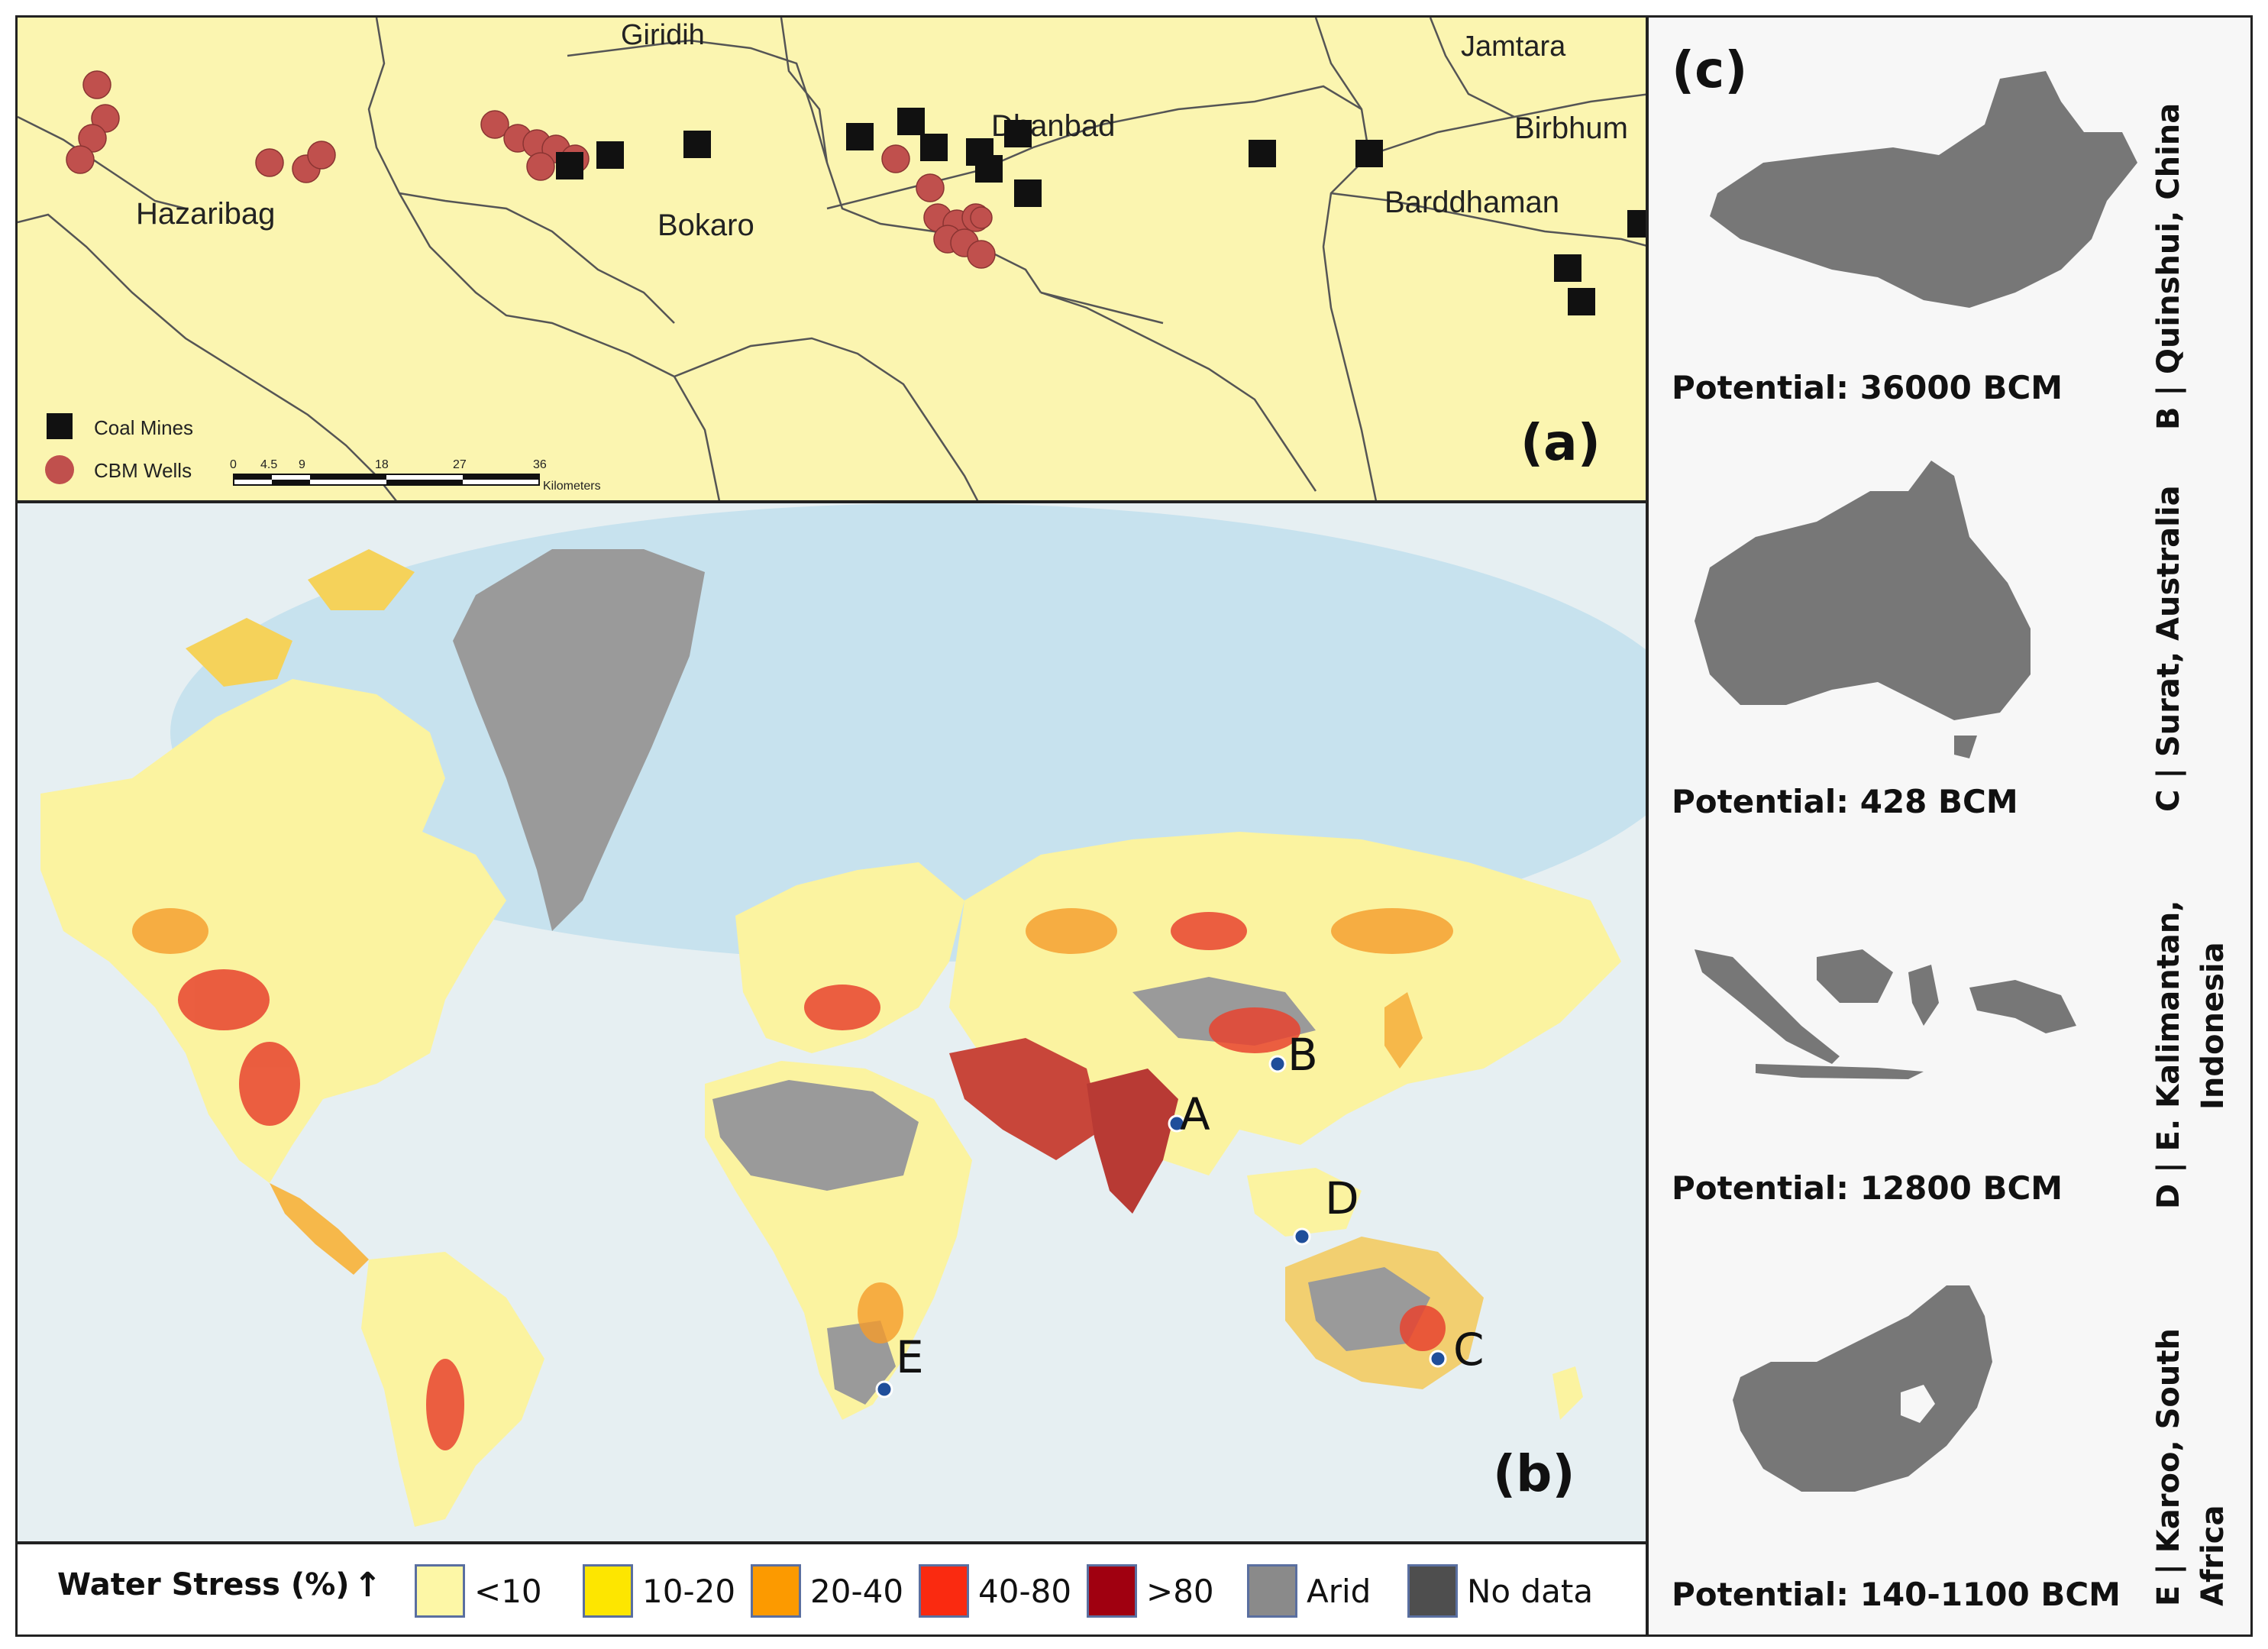 The height and width of the screenshot is (1649, 2268). I want to click on site-e-dot, so click(884, 1389).